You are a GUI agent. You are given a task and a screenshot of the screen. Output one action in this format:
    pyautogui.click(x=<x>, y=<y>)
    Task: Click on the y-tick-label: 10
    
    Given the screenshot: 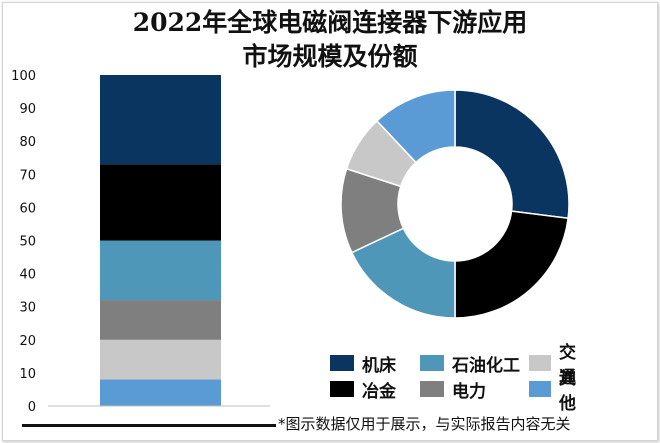 What is the action you would take?
    pyautogui.click(x=27, y=374)
    